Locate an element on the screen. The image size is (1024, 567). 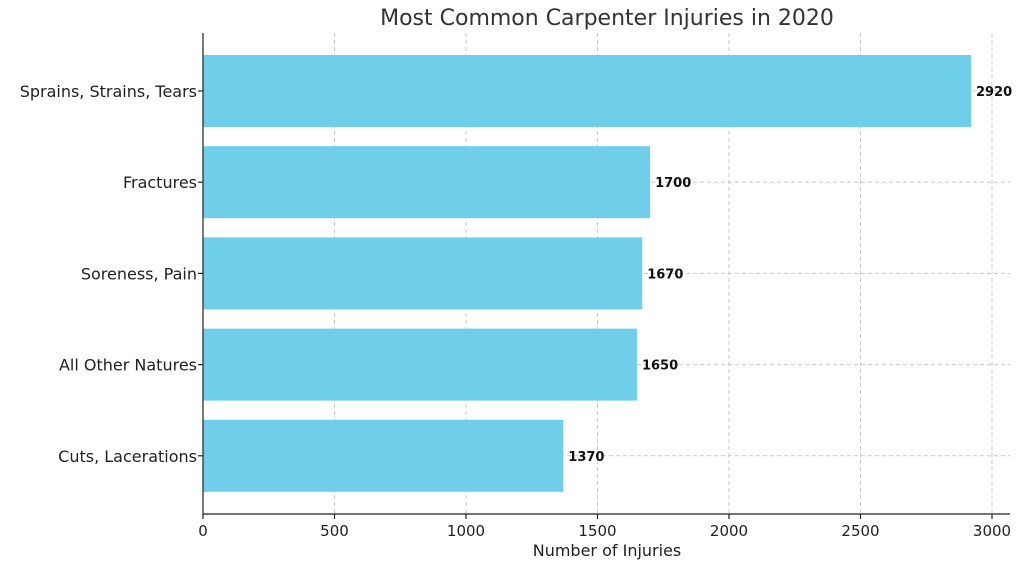
category-label: Cuts, Lacerations is located at coordinates (127, 456).